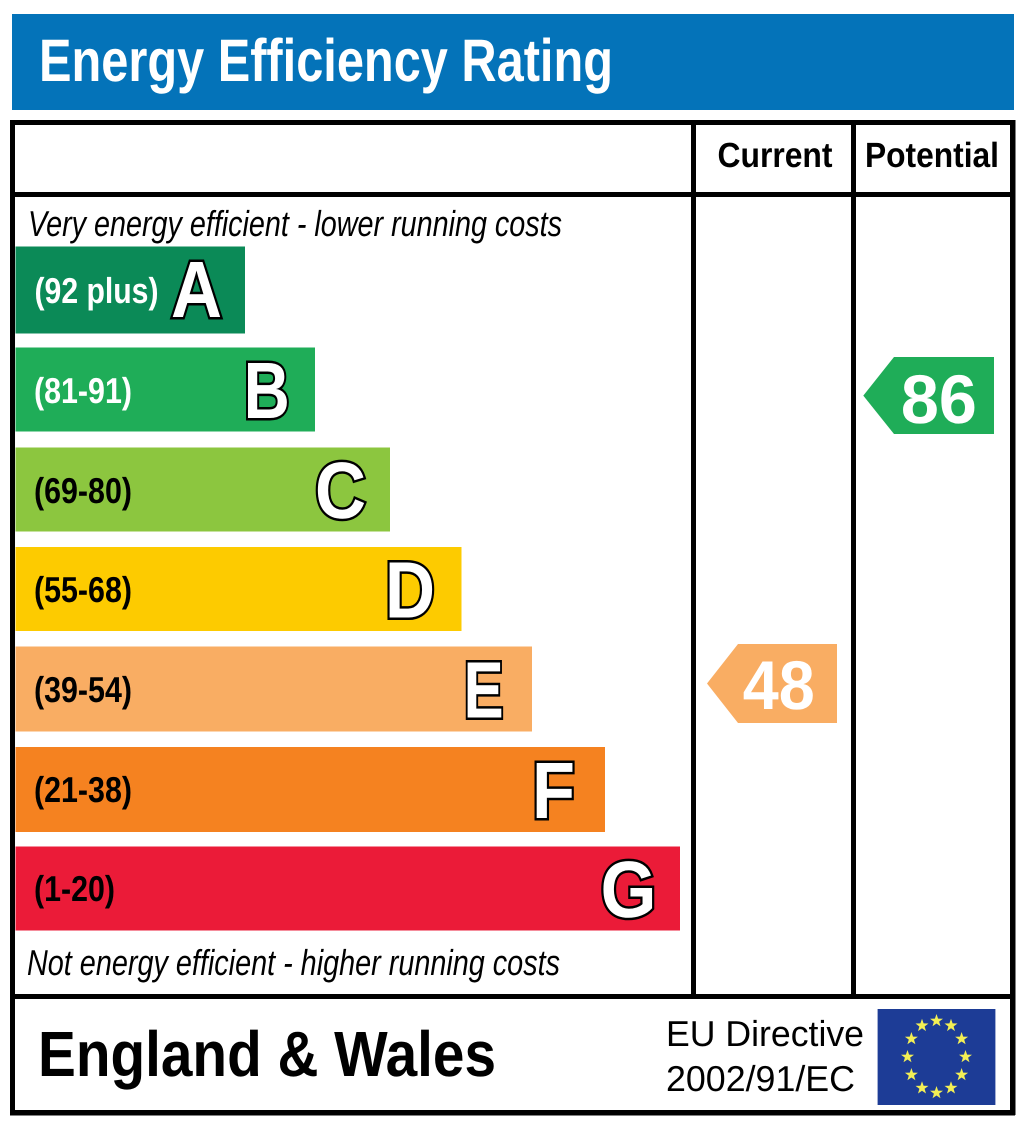  What do you see at coordinates (83, 689) in the screenshot?
I see `svg-text: (39-54)` at bounding box center [83, 689].